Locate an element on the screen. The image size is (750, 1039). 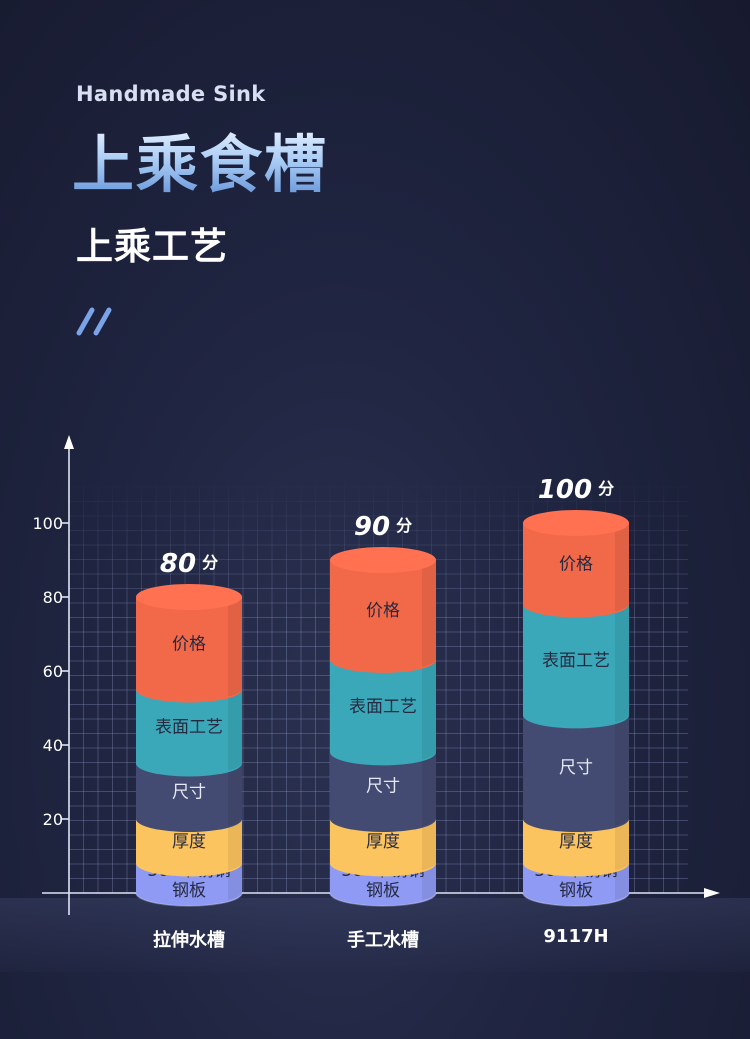
bar-total-value: 80 is located at coordinates (178, 564).